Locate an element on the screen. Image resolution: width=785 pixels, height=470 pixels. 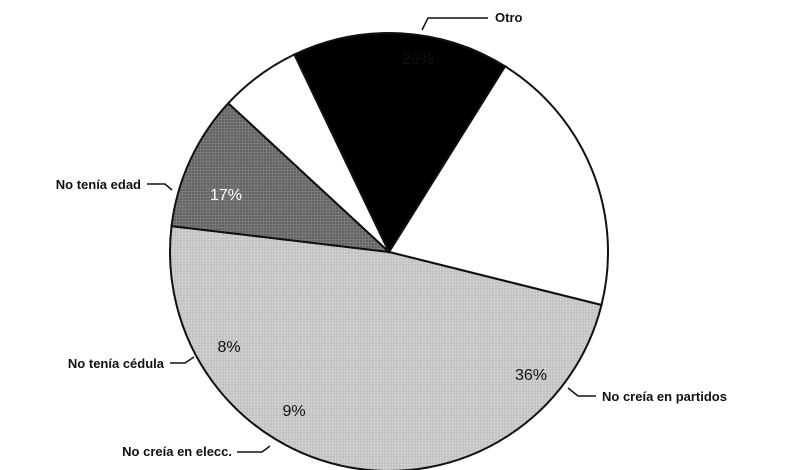
pie-slice-otro is located at coordinates (498, 185).